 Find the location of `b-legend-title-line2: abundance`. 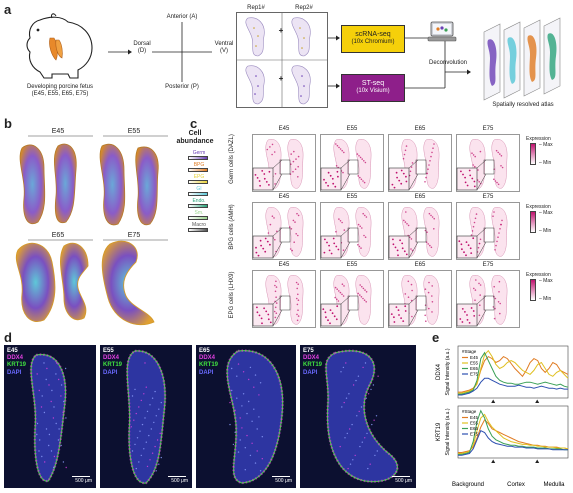

b-legend-title-line2: abundance is located at coordinates (195, 141).